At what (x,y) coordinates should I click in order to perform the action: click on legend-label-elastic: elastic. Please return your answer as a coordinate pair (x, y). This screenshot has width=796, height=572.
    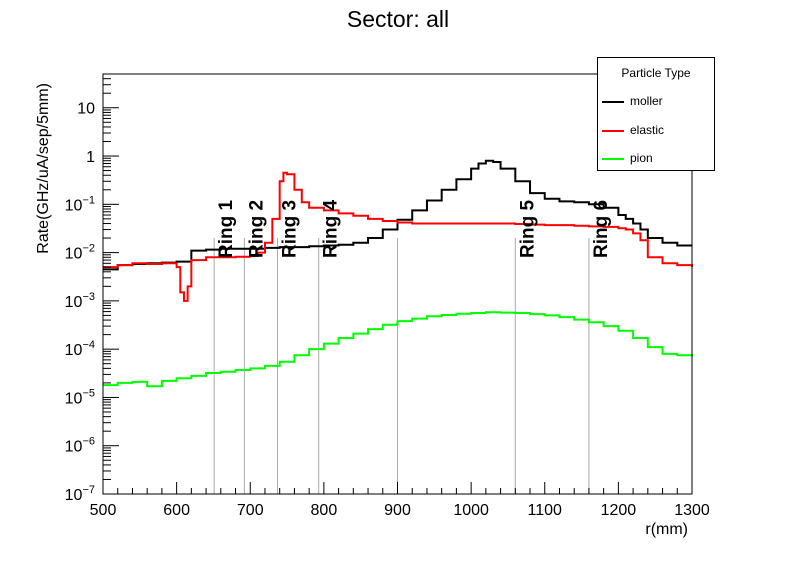
    Looking at the image, I should click on (647, 130).